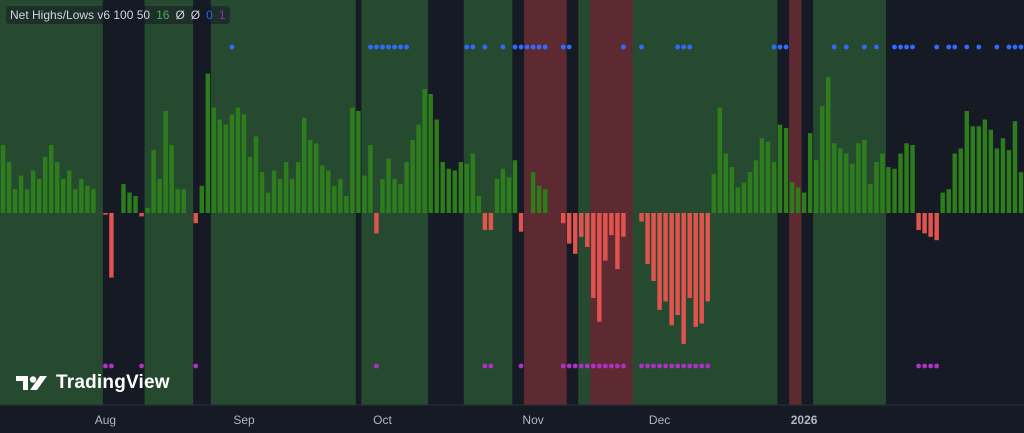 Image resolution: width=1024 pixels, height=433 pixels. Describe the element at coordinates (611, 202) in the screenshot. I see `zone-bear` at that location.